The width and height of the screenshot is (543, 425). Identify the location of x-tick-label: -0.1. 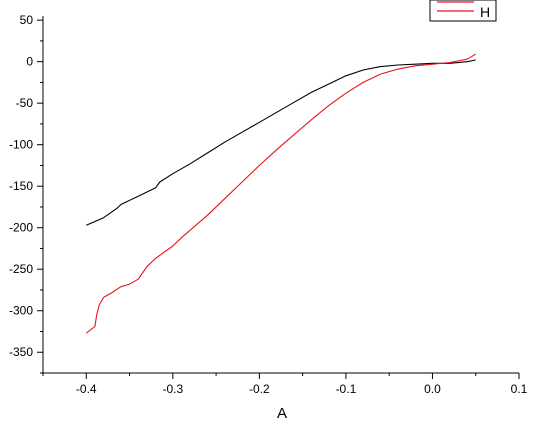
(346, 389).